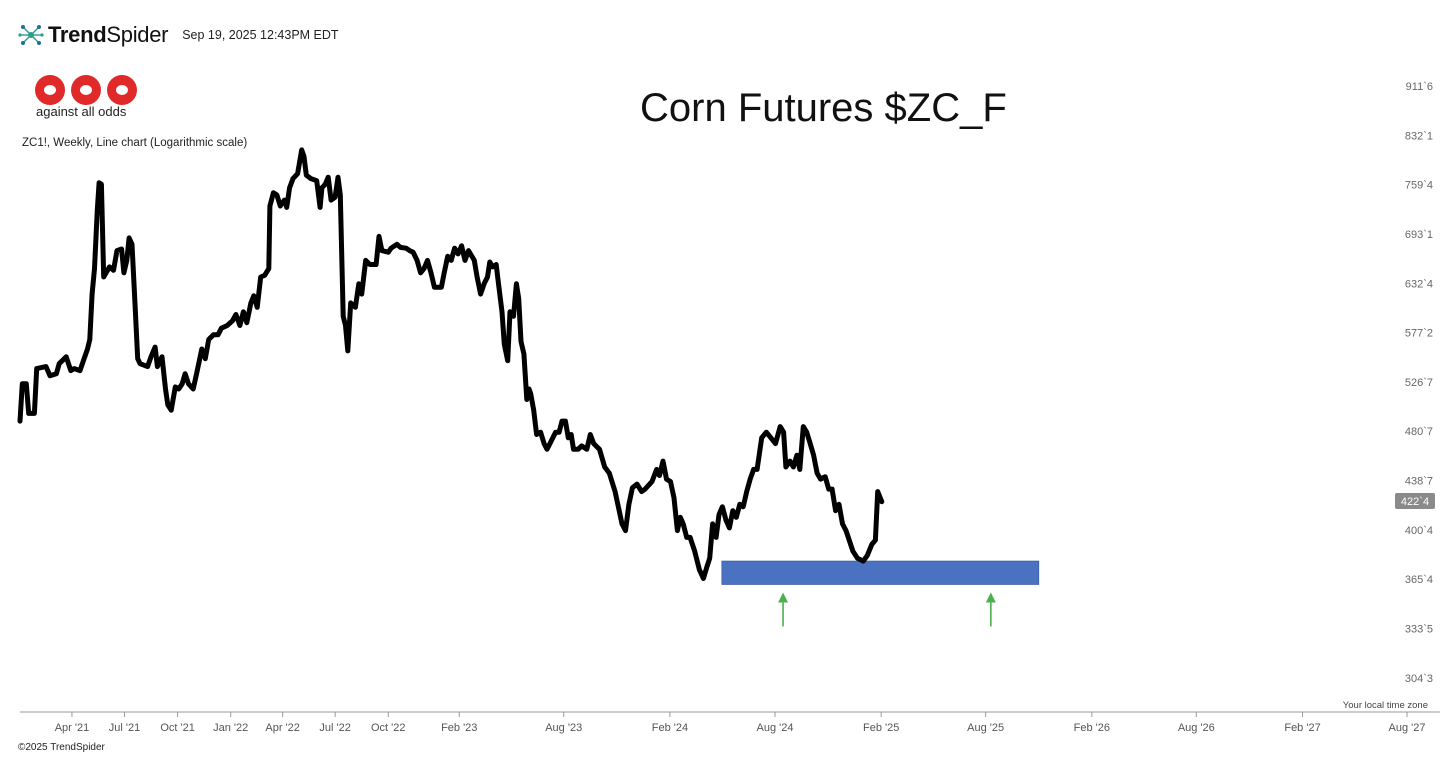  What do you see at coordinates (1419, 580) in the screenshot?
I see `y-tick-label: 365`4` at bounding box center [1419, 580].